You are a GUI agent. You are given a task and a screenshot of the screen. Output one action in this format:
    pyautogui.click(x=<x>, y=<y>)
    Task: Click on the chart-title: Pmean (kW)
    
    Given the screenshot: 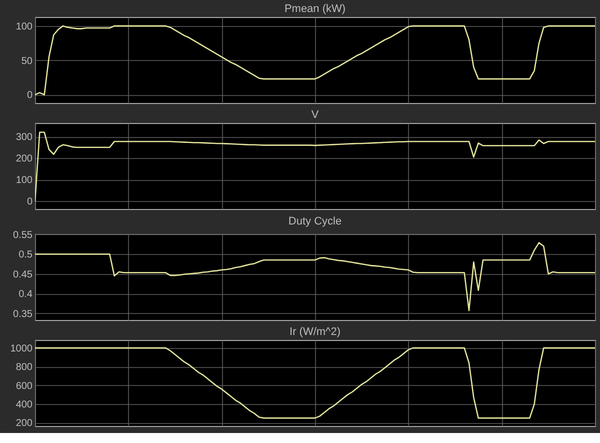 What is the action you would take?
    pyautogui.click(x=315, y=9)
    